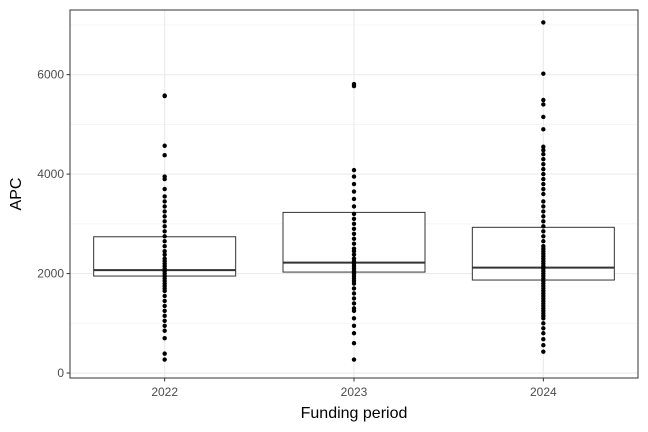 The image size is (648, 432). What do you see at coordinates (354, 413) in the screenshot?
I see `x-axis-title: Funding period` at bounding box center [354, 413].